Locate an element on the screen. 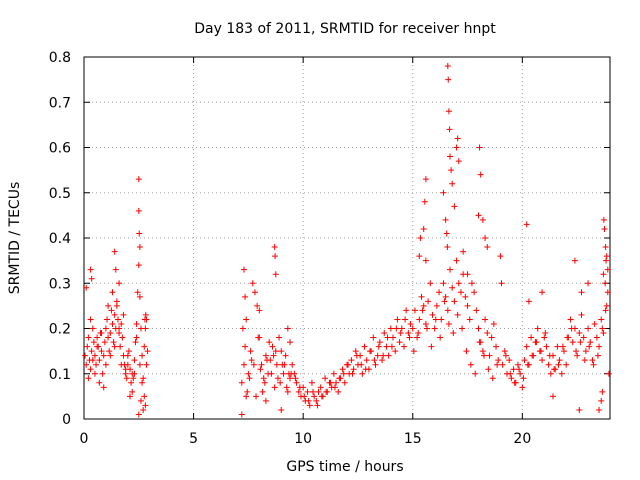  y-tick-label: 0.8 is located at coordinates (60, 58).